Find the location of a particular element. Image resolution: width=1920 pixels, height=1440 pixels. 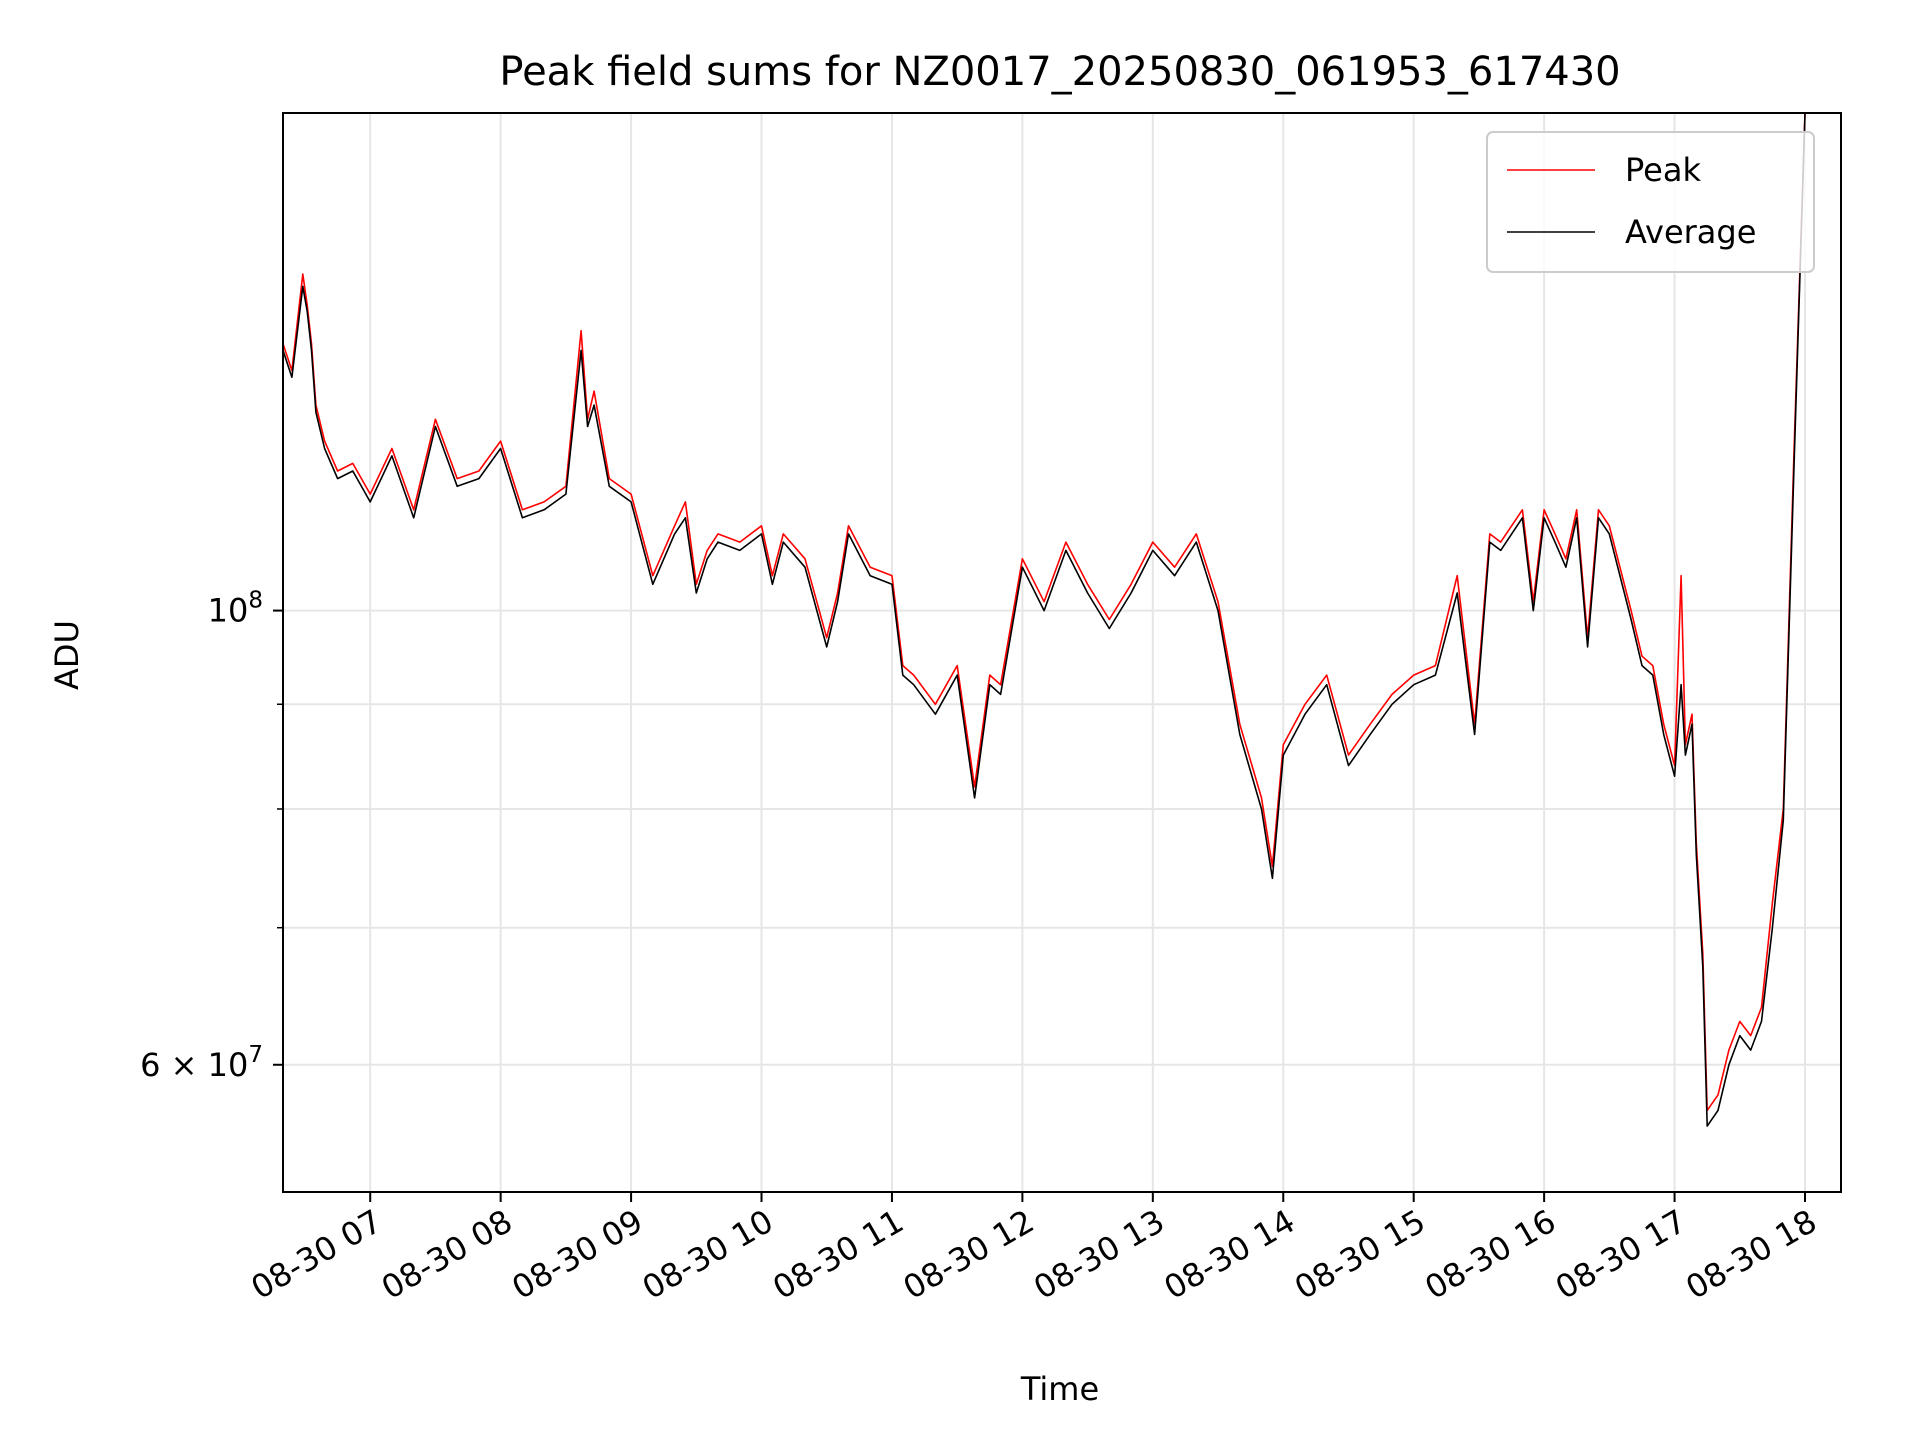

legend: Peak Average is located at coordinates (1650, 202).